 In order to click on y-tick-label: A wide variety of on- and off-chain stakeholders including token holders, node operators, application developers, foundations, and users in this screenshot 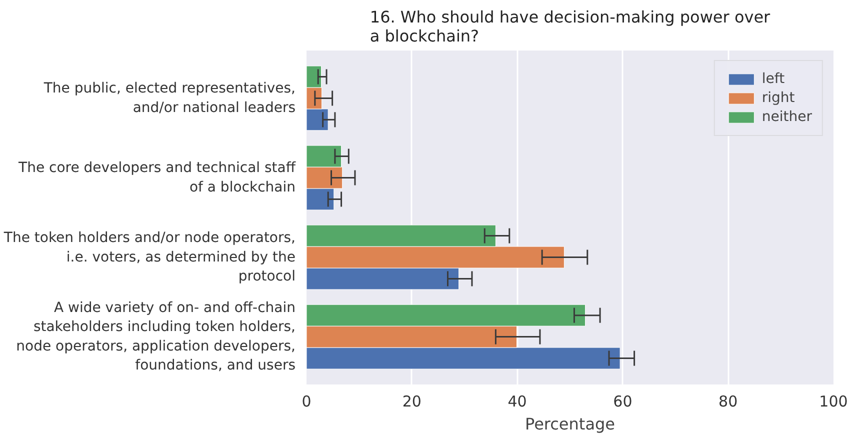, I will do `click(156, 337)`.